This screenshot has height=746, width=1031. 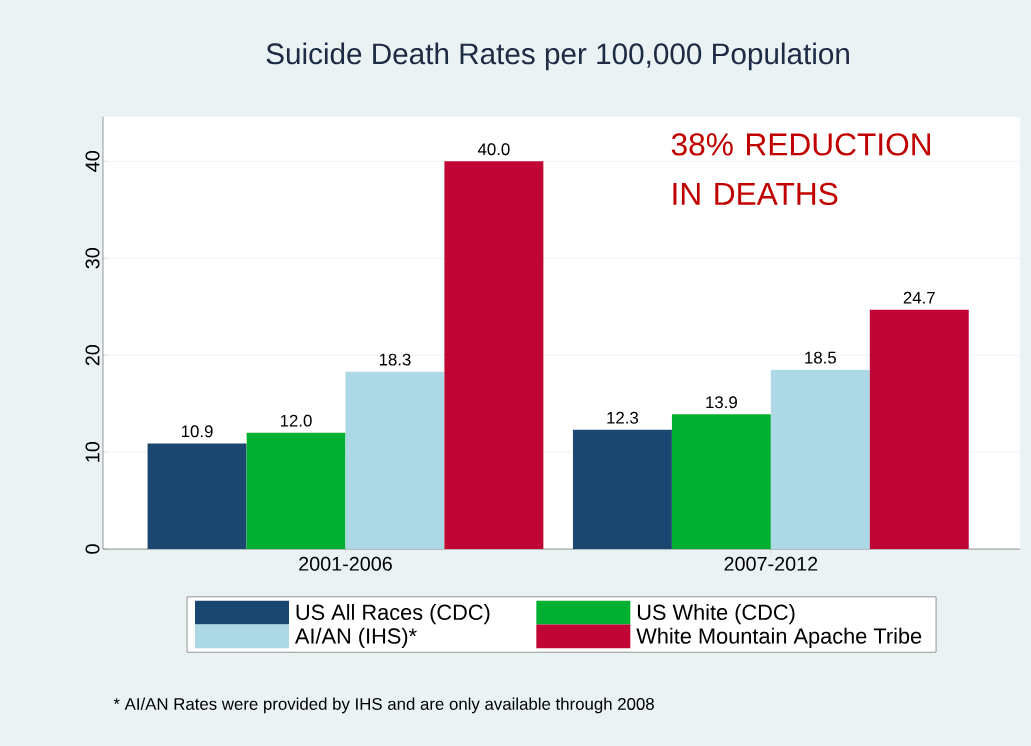 I want to click on y-tick-label: 30, so click(x=92, y=258).